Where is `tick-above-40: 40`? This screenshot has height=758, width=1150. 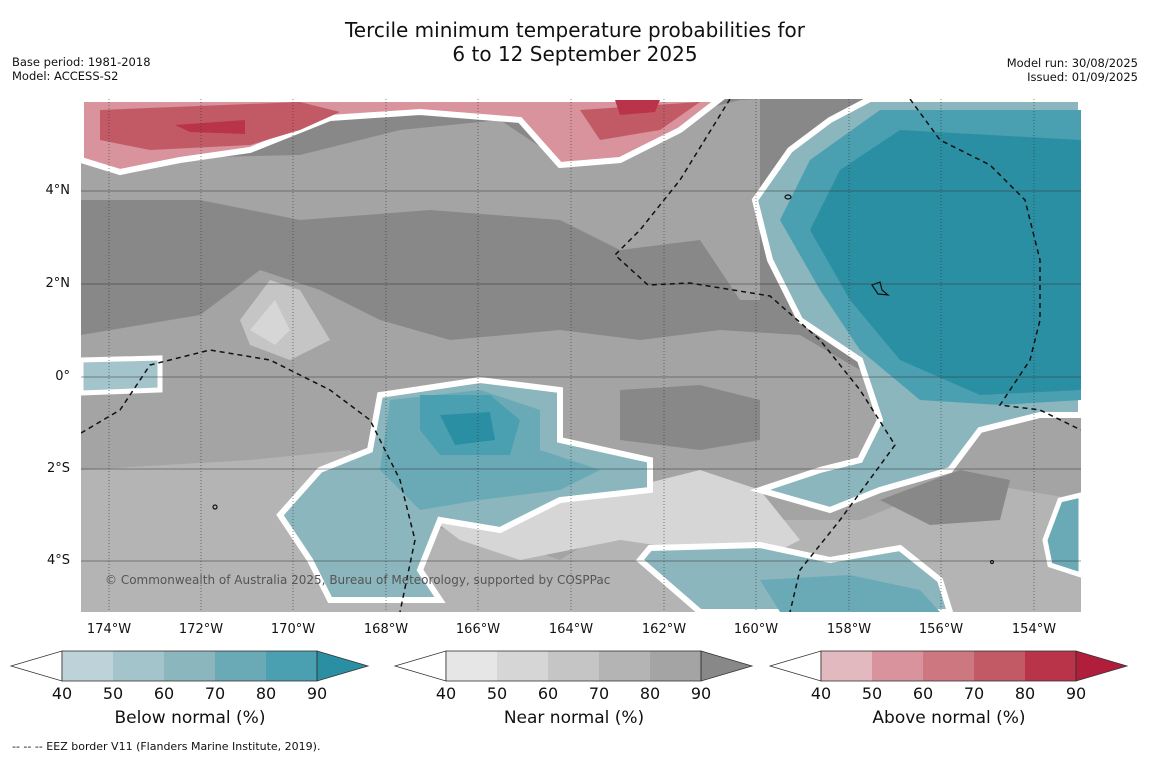
tick-above-40: 40 is located at coordinates (821, 693).